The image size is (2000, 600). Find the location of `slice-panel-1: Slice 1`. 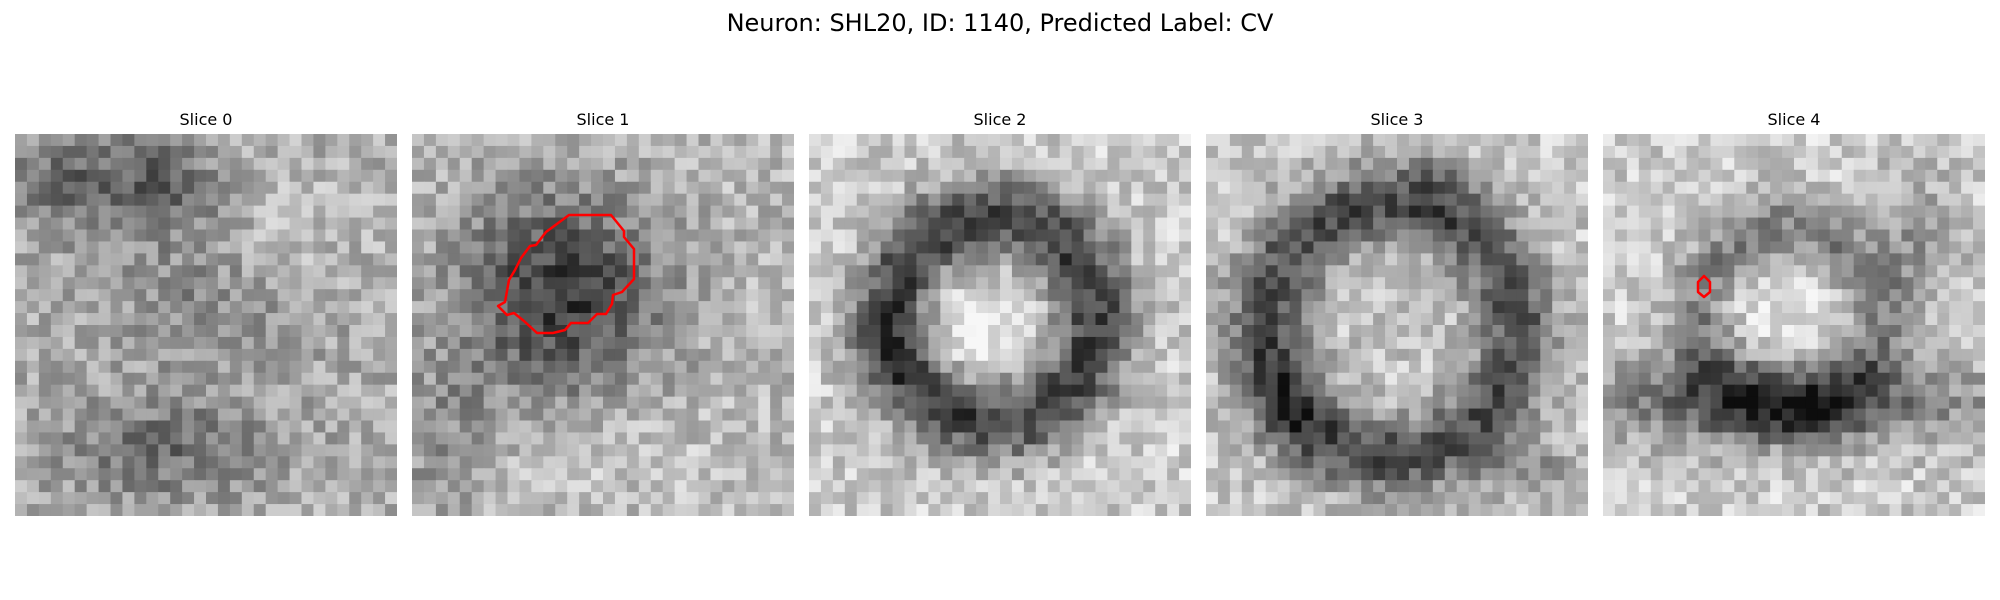

slice-panel-1: Slice 1 is located at coordinates (603, 315).